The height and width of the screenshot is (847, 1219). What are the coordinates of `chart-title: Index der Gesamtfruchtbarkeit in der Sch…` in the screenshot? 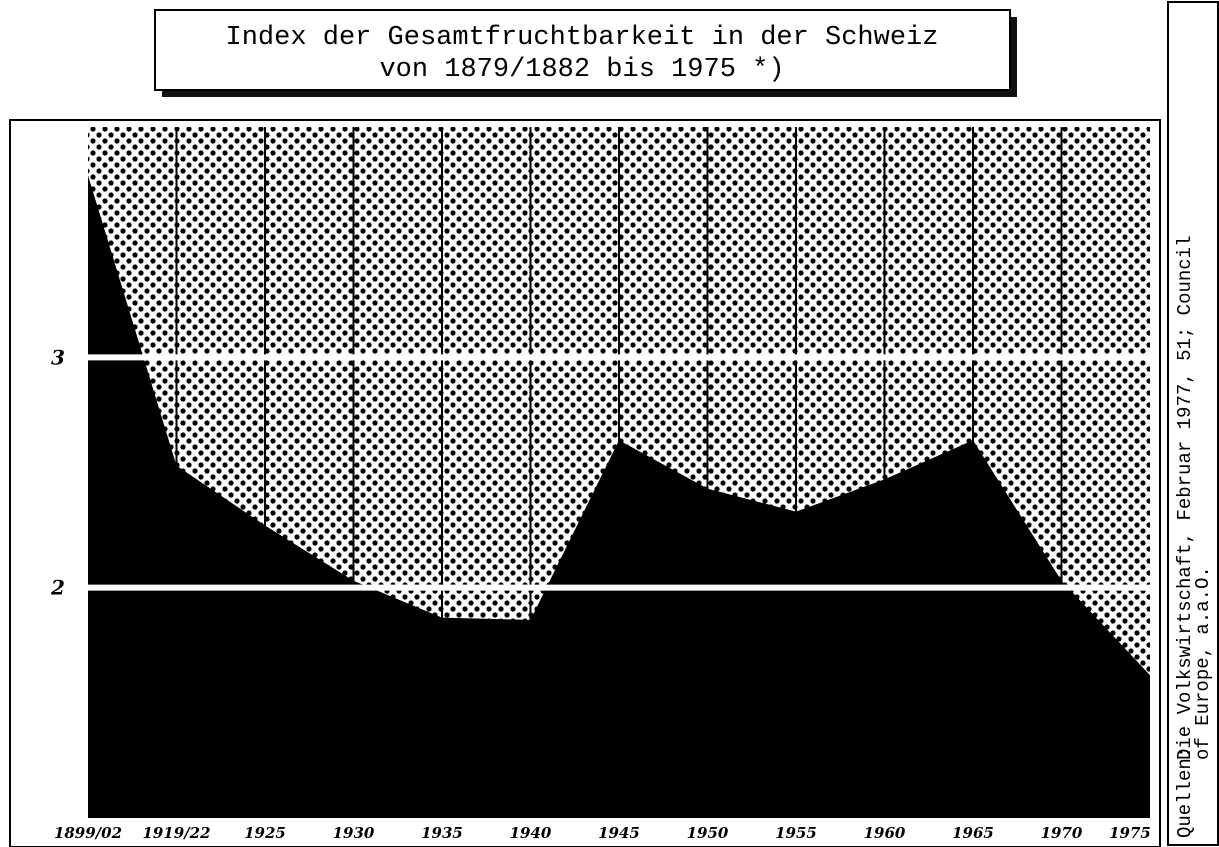 It's located at (582, 38).